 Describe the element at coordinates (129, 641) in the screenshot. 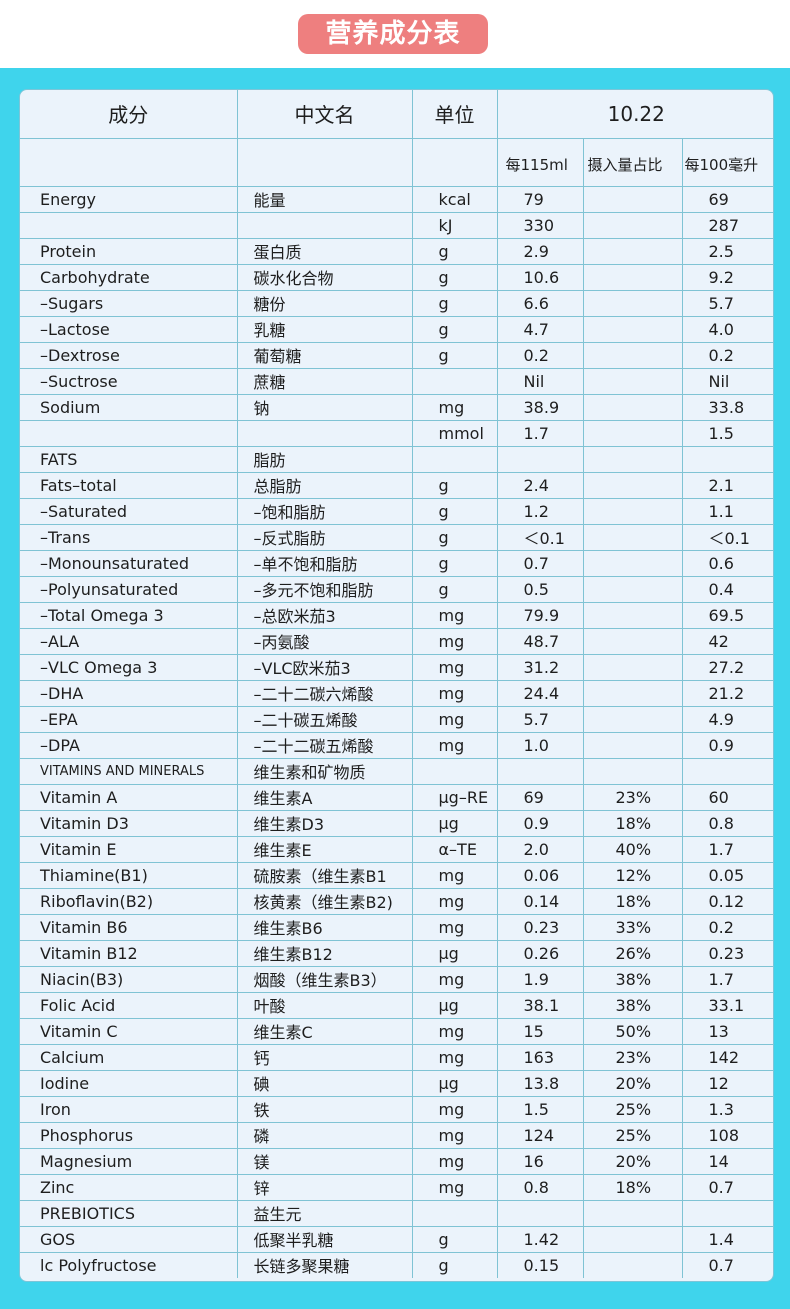

I see `row-name: –ALA` at that location.